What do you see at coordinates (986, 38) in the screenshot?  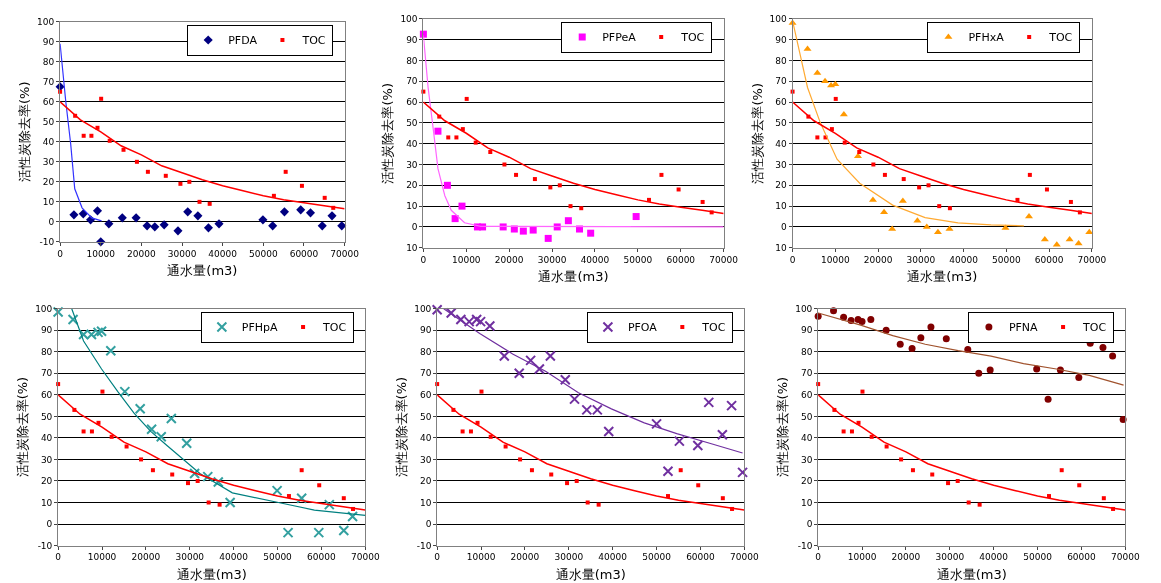 I see `legend-label: PFHxA` at bounding box center [986, 38].